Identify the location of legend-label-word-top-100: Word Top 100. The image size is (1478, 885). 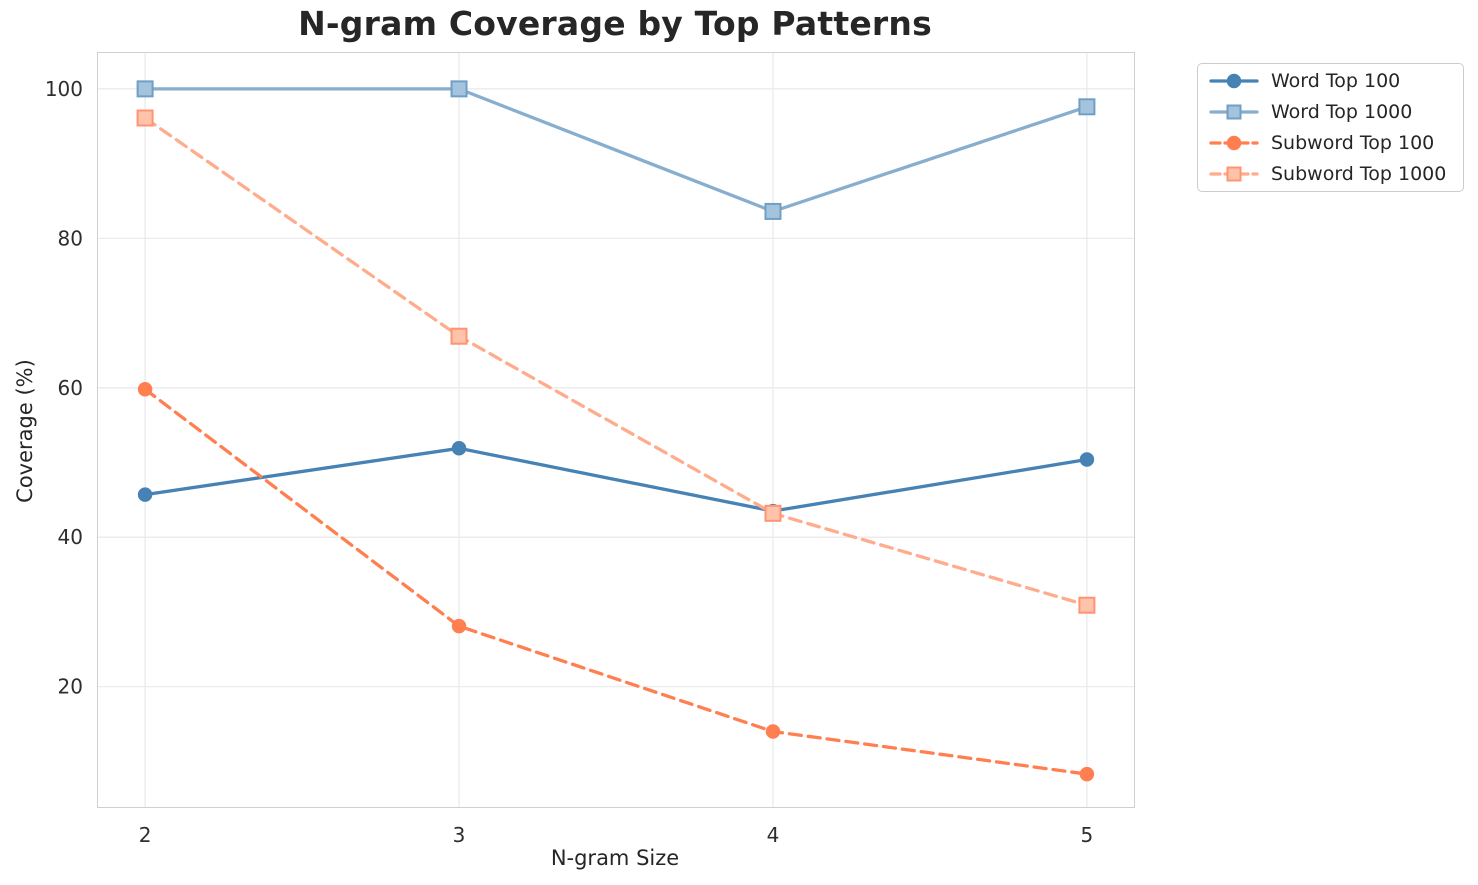
(1336, 81).